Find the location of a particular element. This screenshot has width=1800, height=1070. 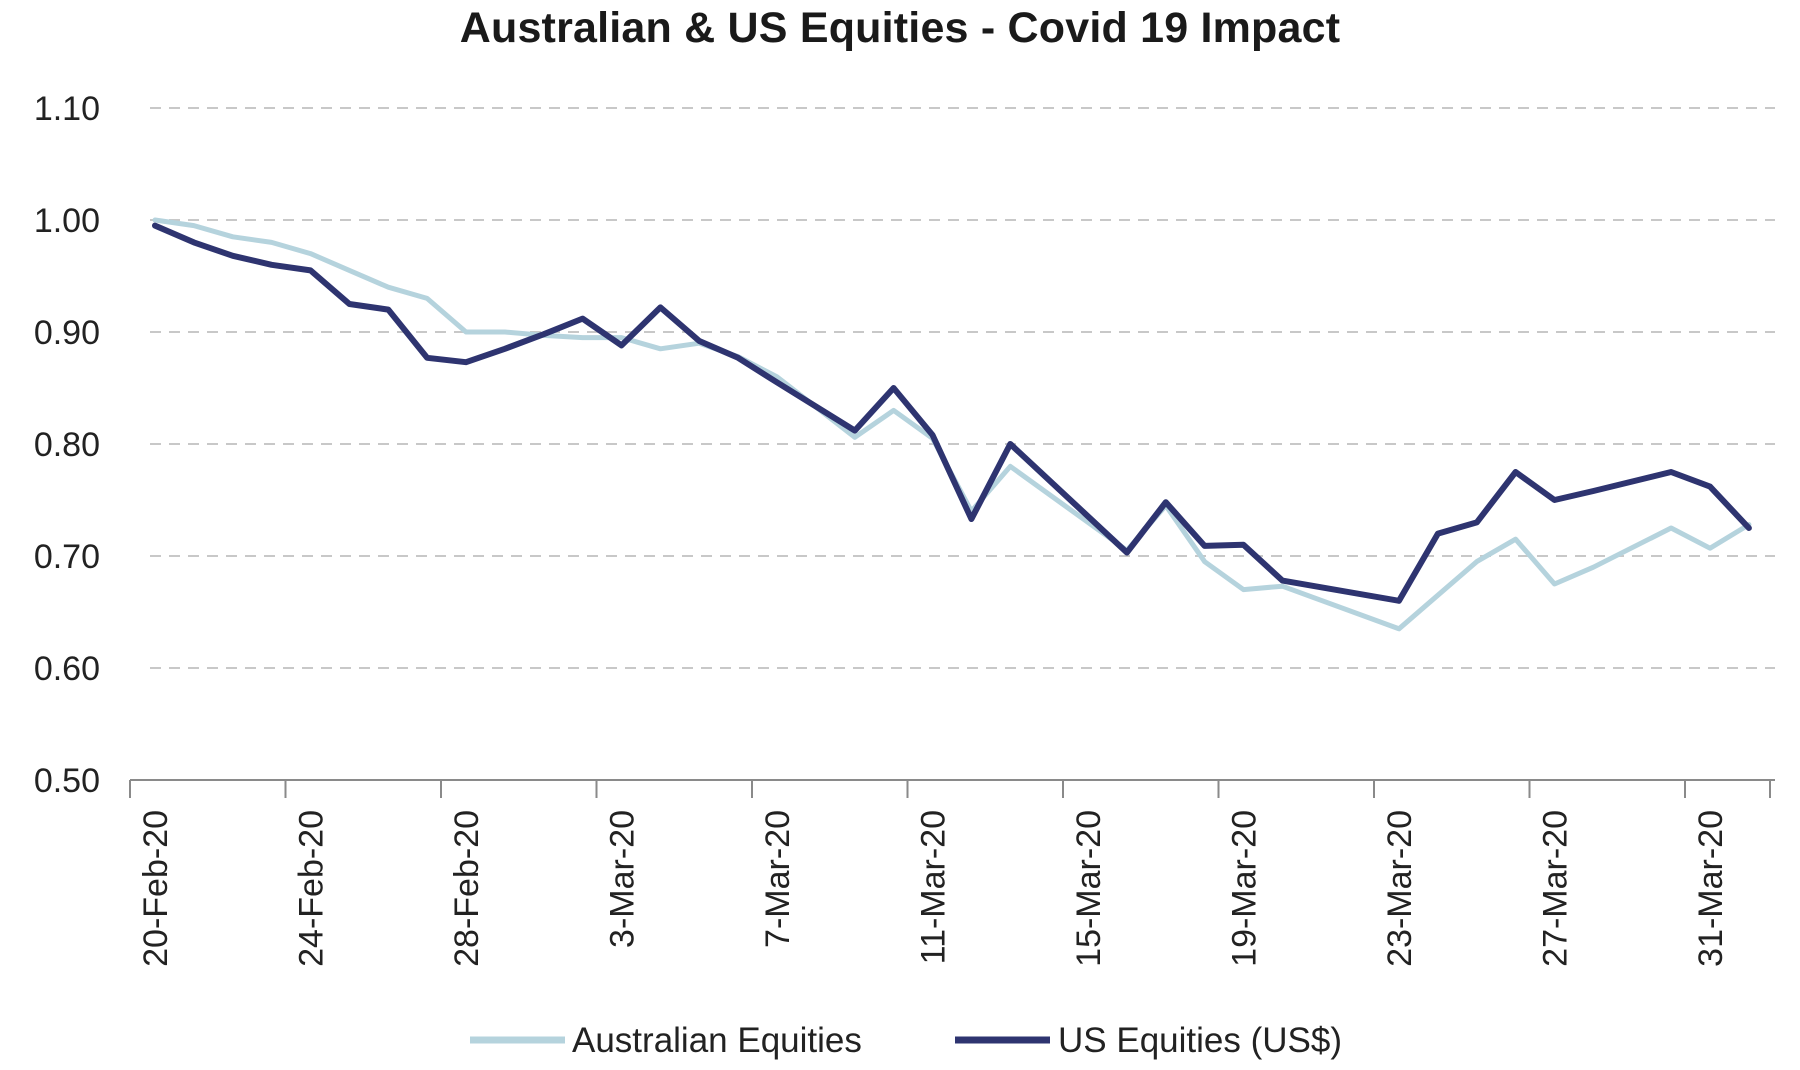

legend-label: US Equities (US$) is located at coordinates (1200, 1040).